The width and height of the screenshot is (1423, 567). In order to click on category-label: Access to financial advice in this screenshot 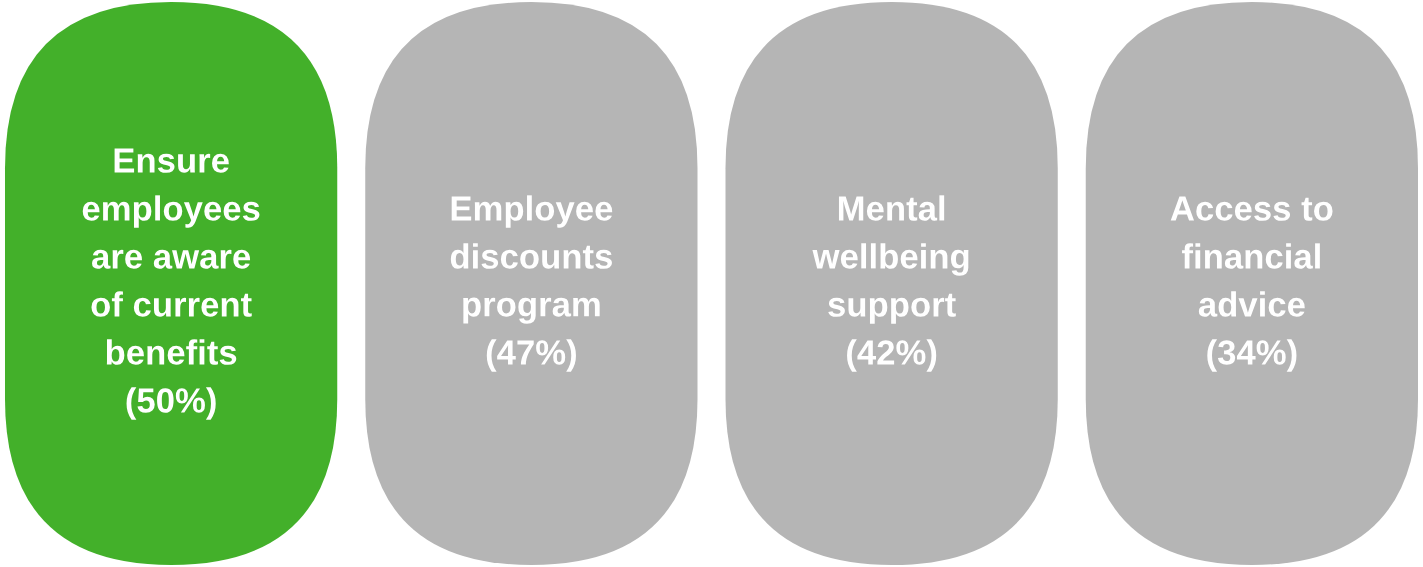, I will do `click(1251, 256)`.